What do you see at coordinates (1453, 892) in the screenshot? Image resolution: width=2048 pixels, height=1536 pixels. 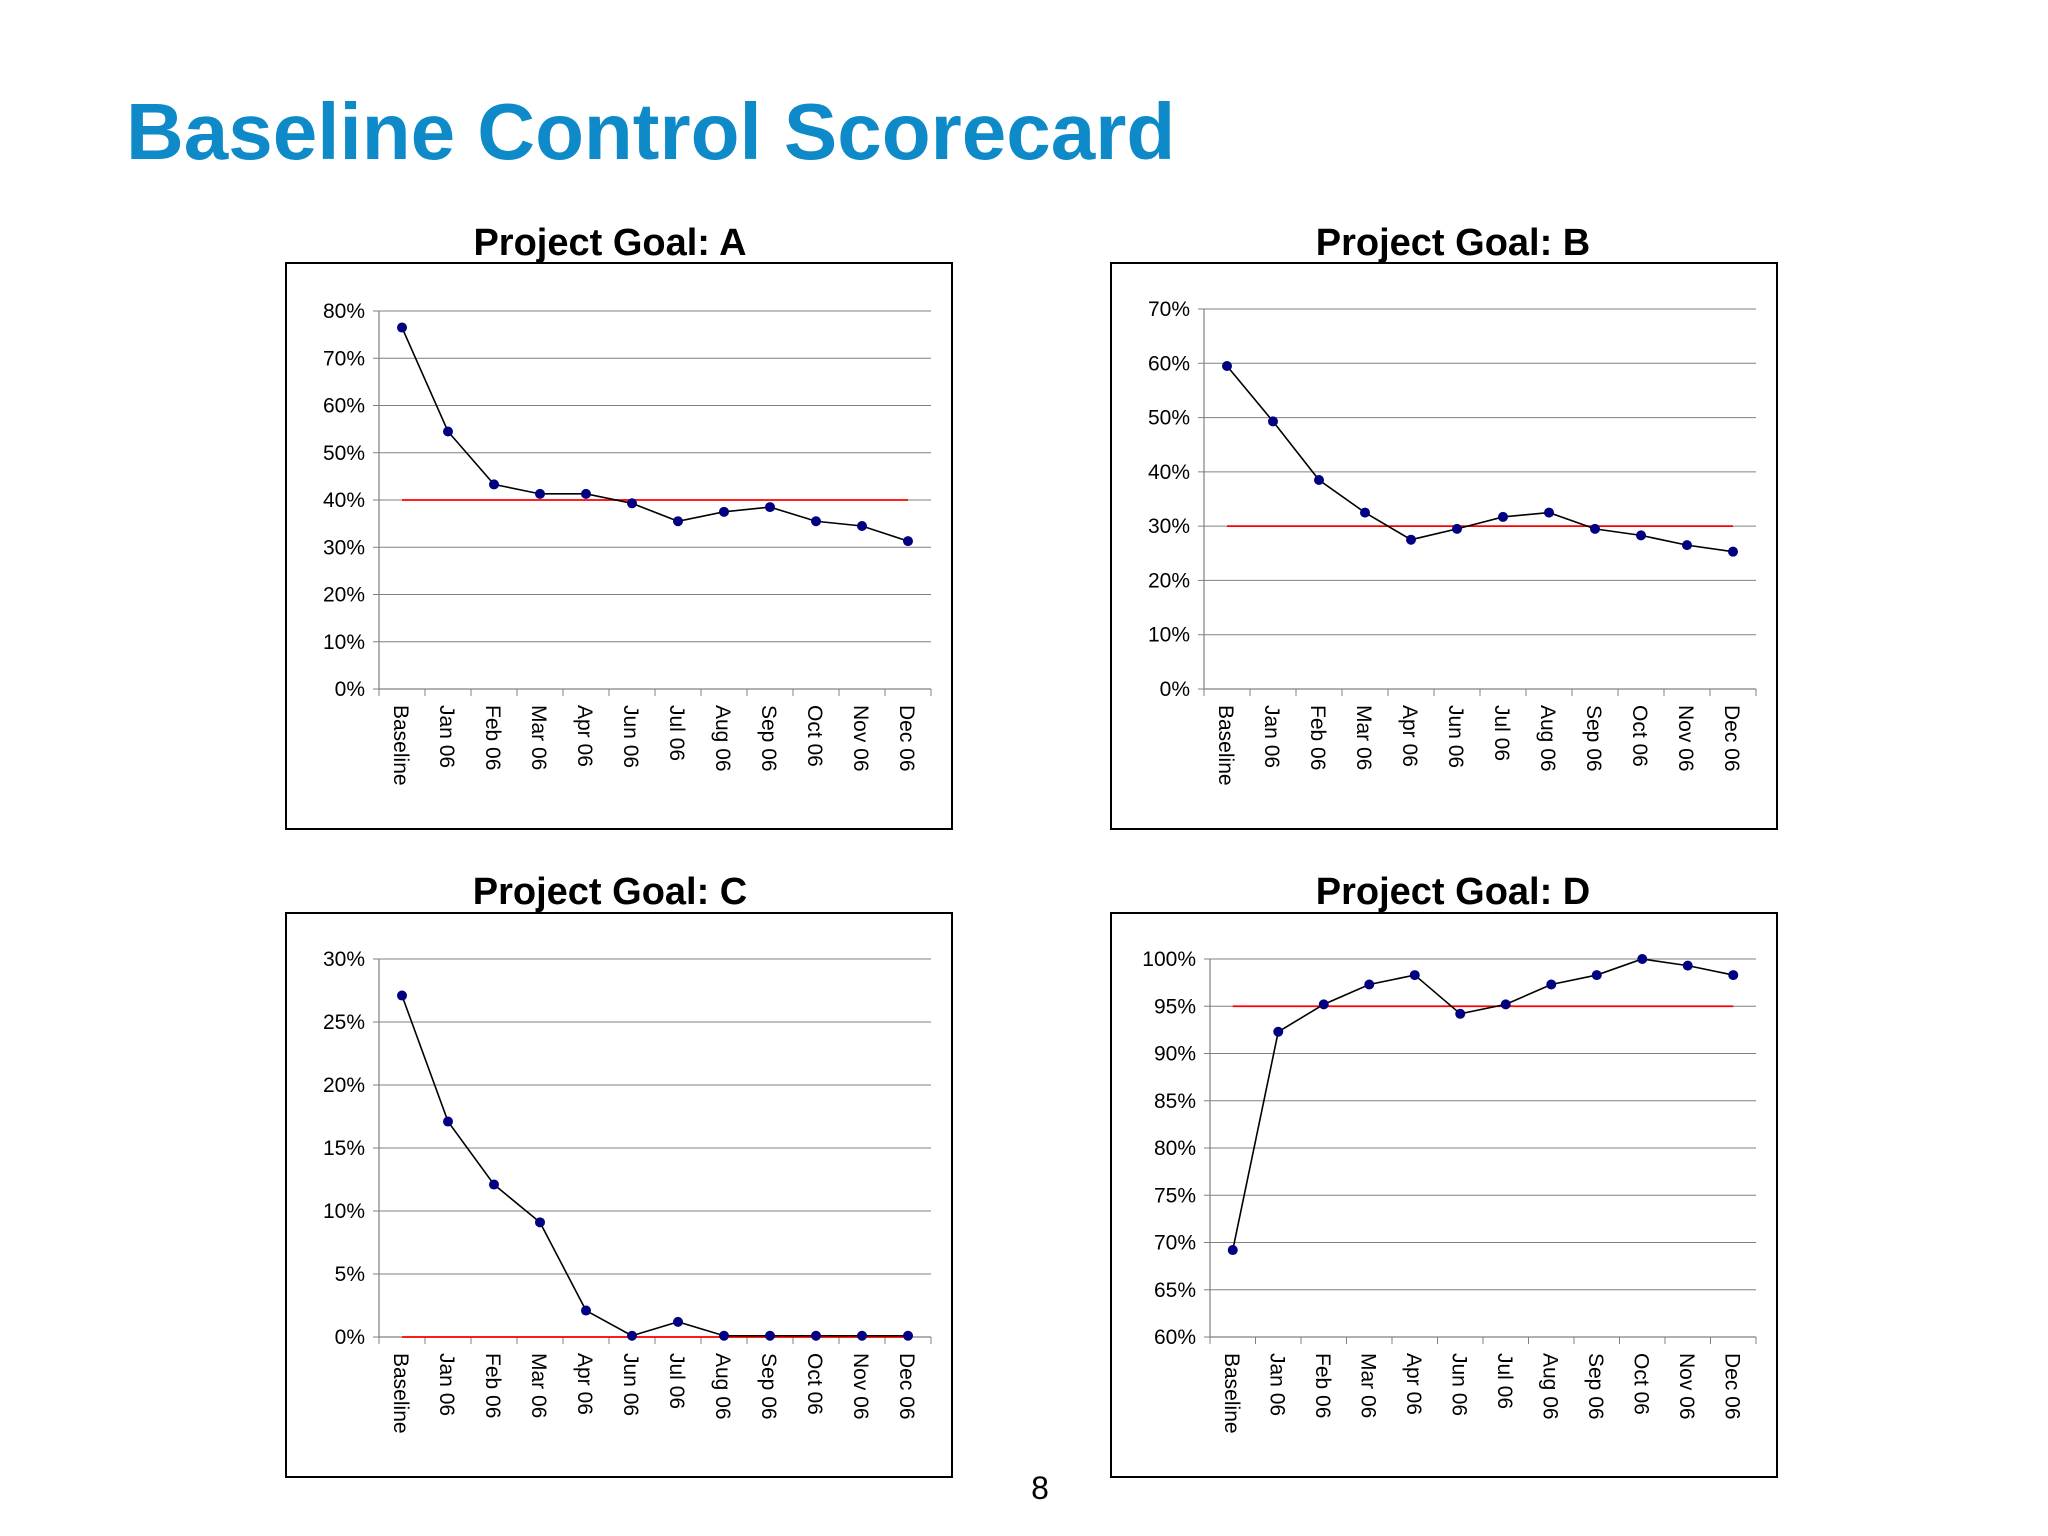 I see `chart-title-d: Project Goal: D` at bounding box center [1453, 892].